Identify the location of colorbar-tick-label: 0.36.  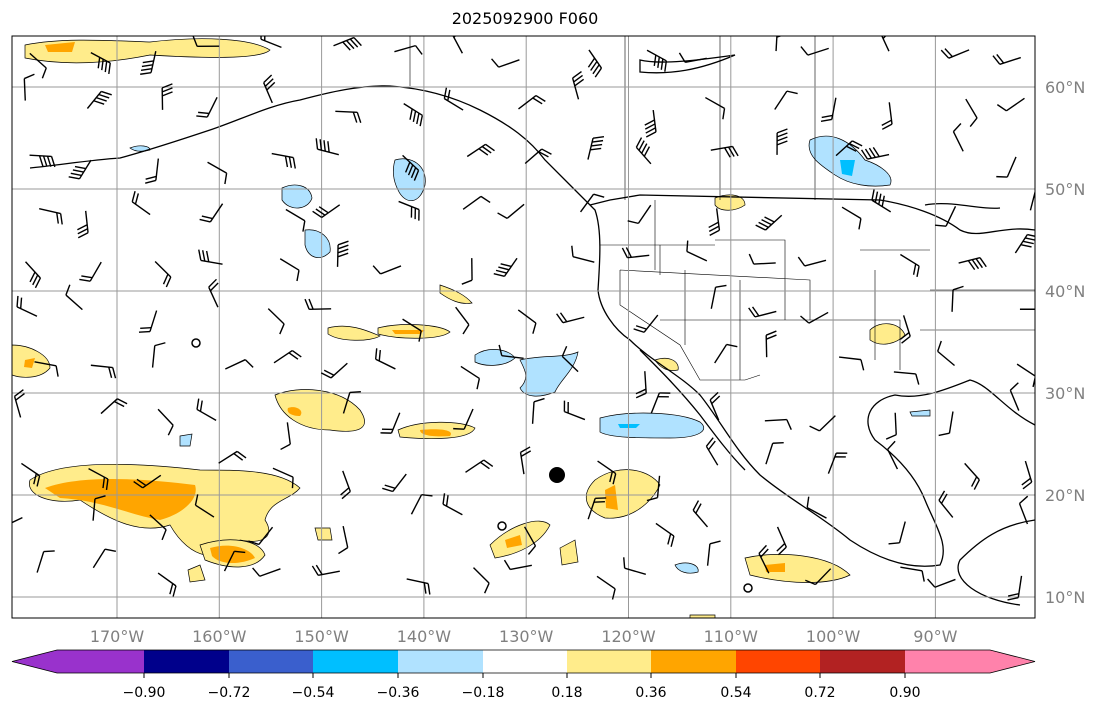
(650, 693).